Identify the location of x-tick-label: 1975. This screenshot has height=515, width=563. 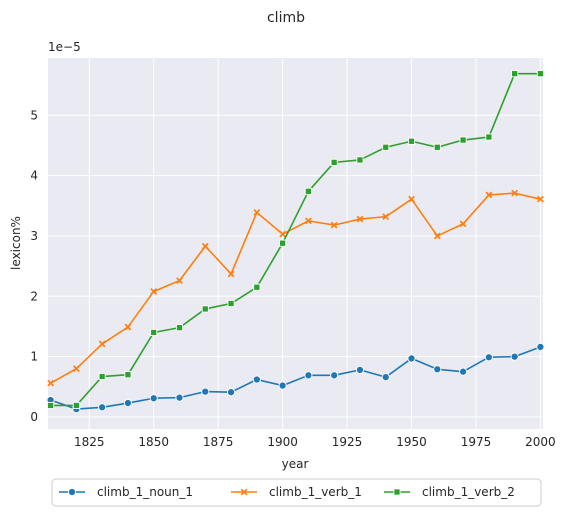
(476, 442).